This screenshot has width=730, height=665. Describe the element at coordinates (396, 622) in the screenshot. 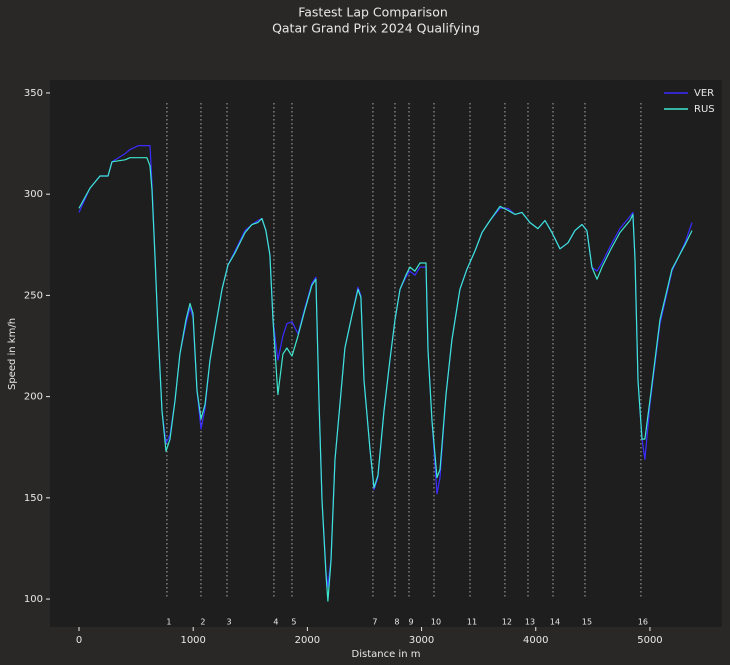

I see `corner-label: 8` at that location.